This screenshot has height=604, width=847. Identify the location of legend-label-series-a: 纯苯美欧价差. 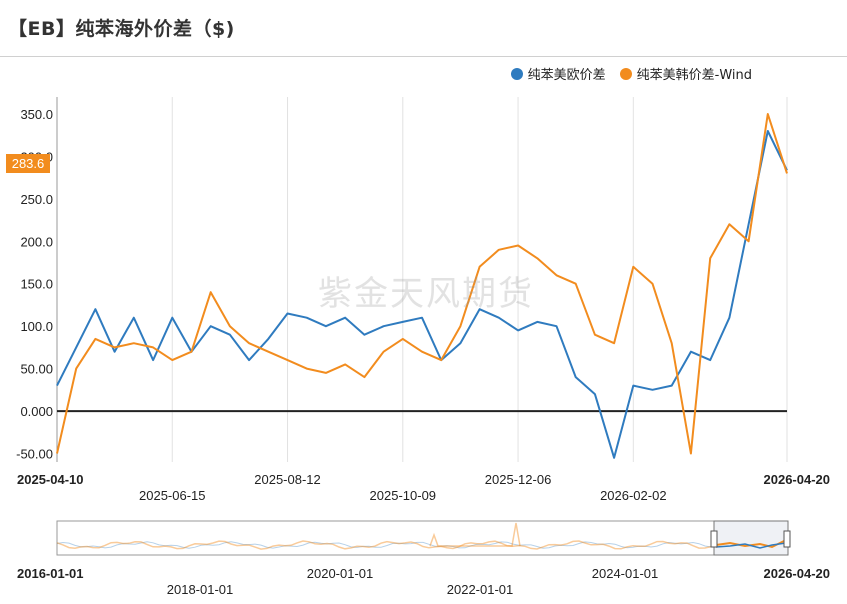
(566, 75).